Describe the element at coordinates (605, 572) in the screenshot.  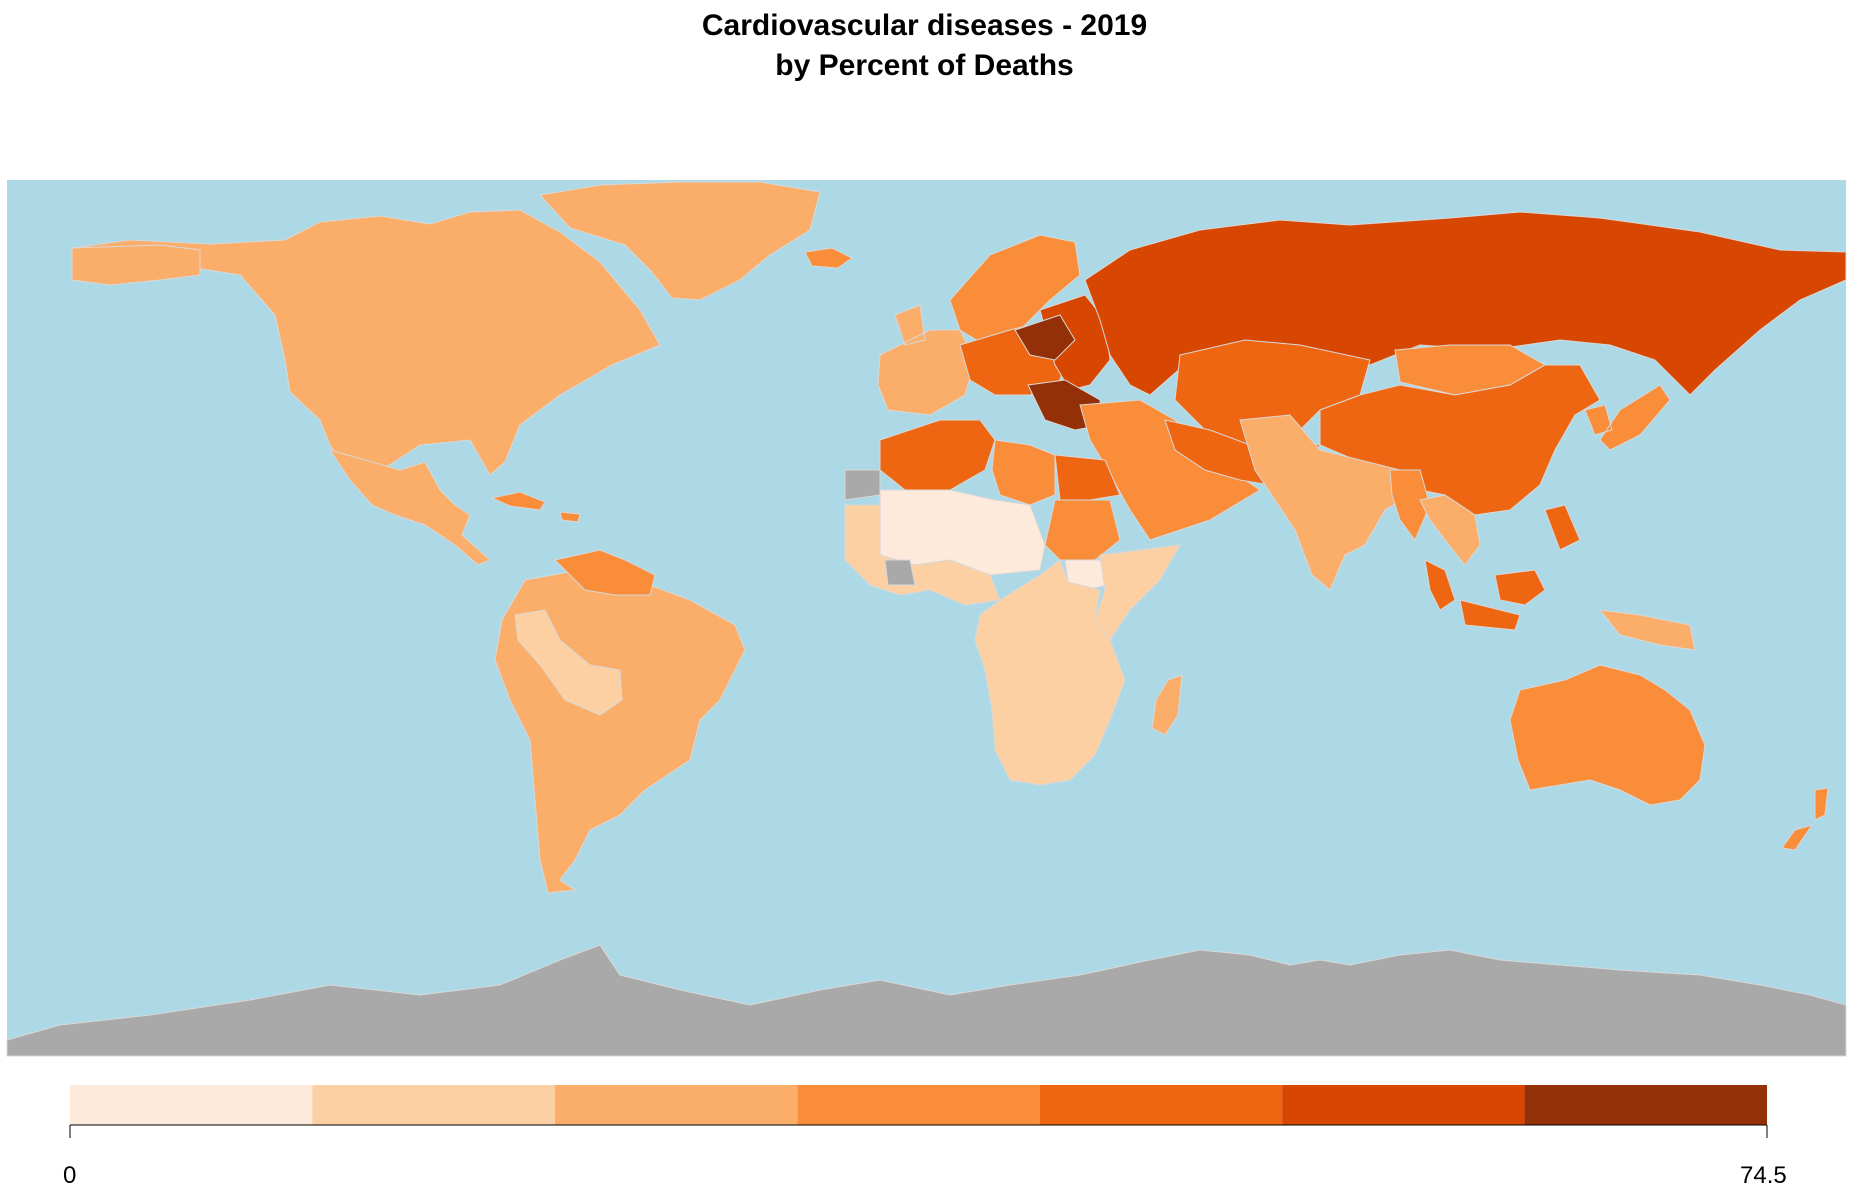
I see `region-venezuela-guianas` at that location.